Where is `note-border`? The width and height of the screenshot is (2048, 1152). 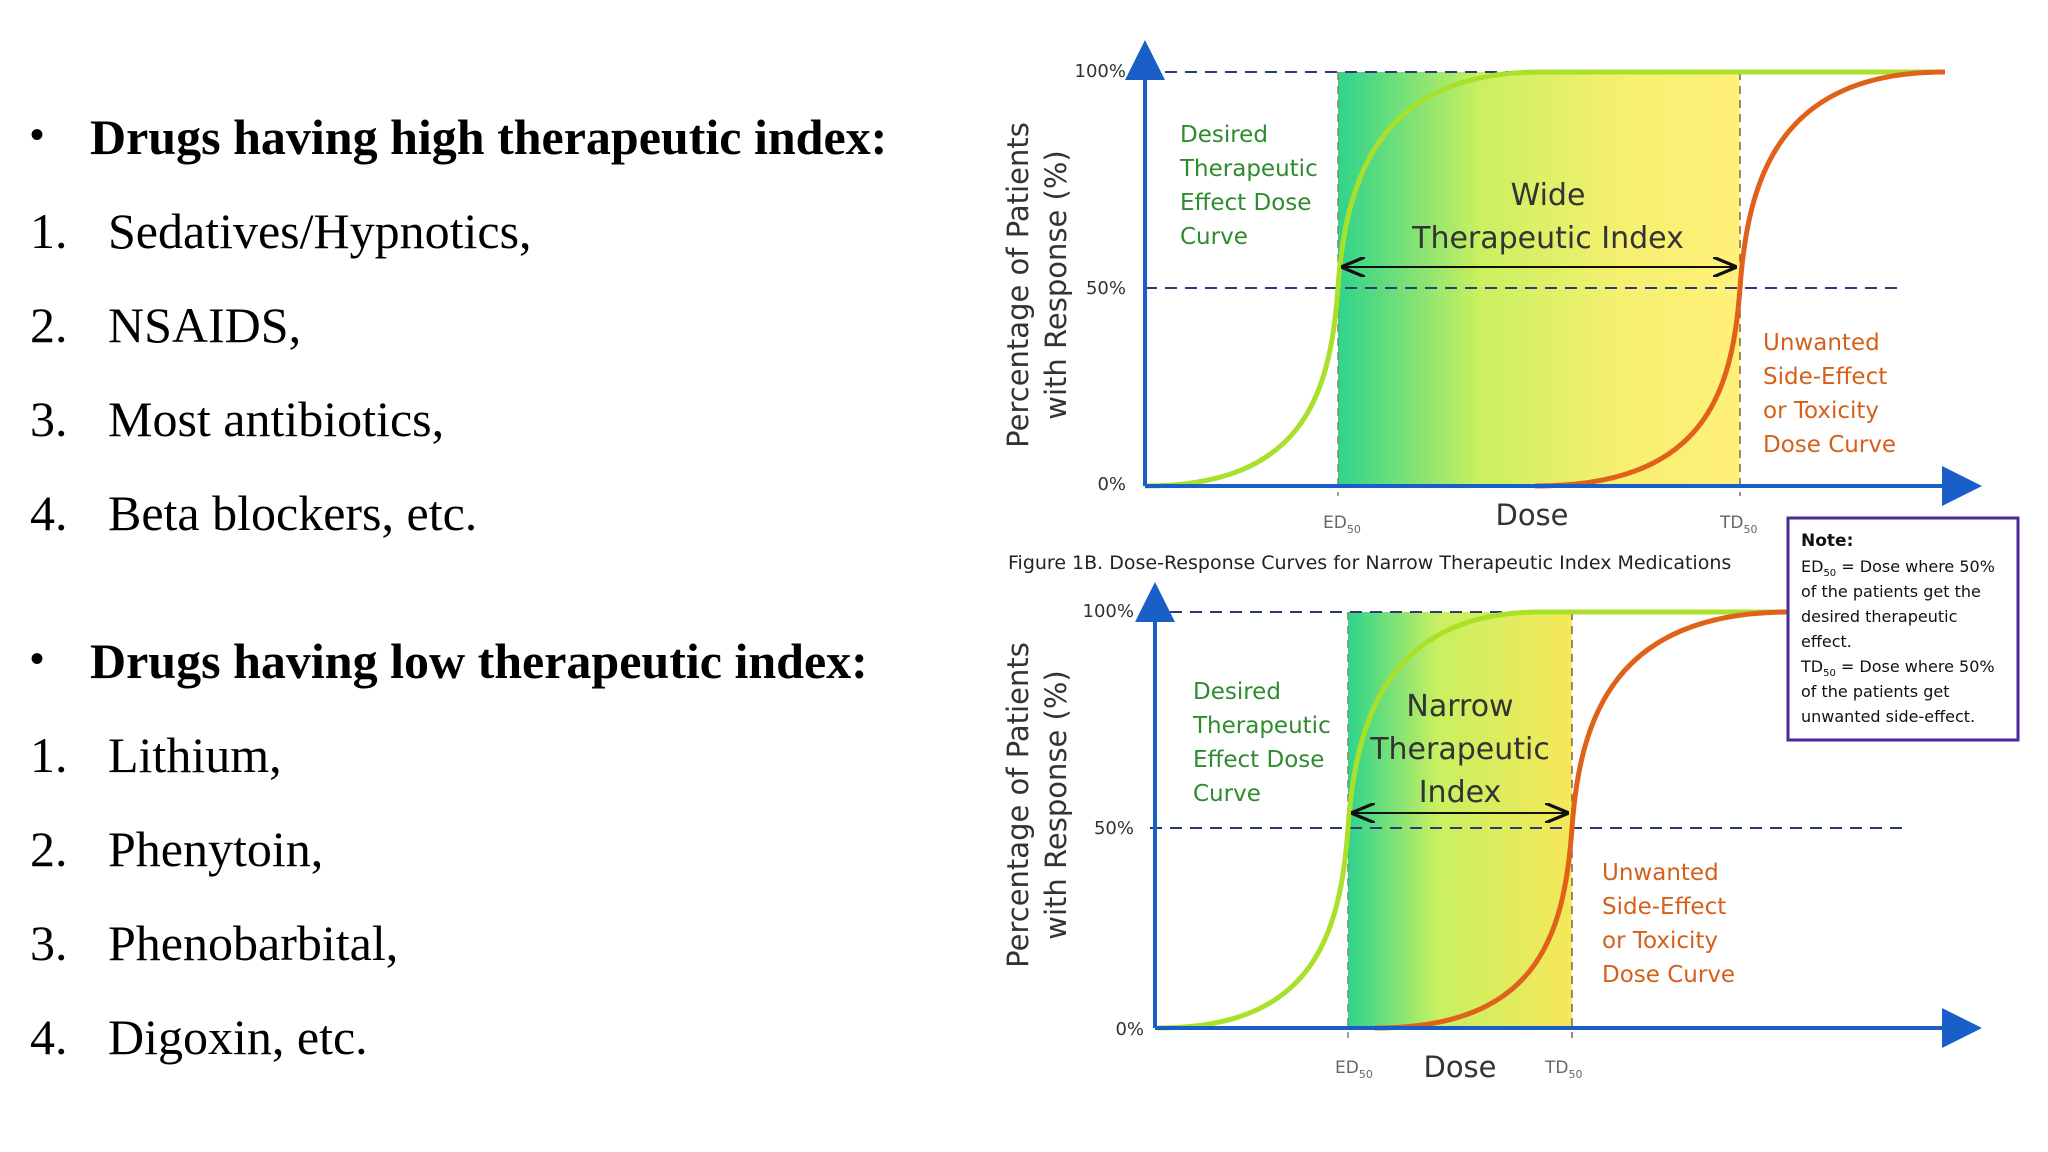
note-border is located at coordinates (1903, 629).